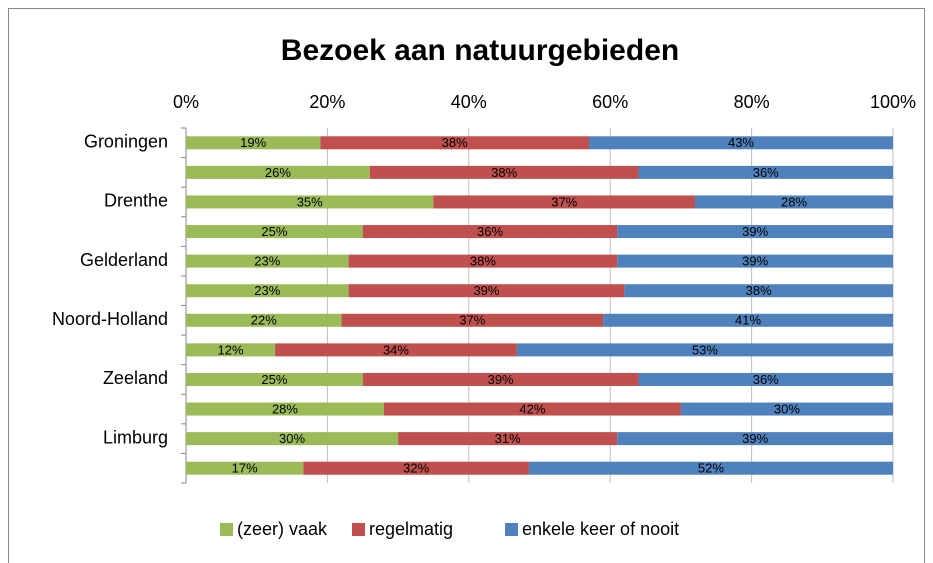 The width and height of the screenshot is (933, 563). I want to click on y-tick-label: Noord-Holland, so click(110, 319).